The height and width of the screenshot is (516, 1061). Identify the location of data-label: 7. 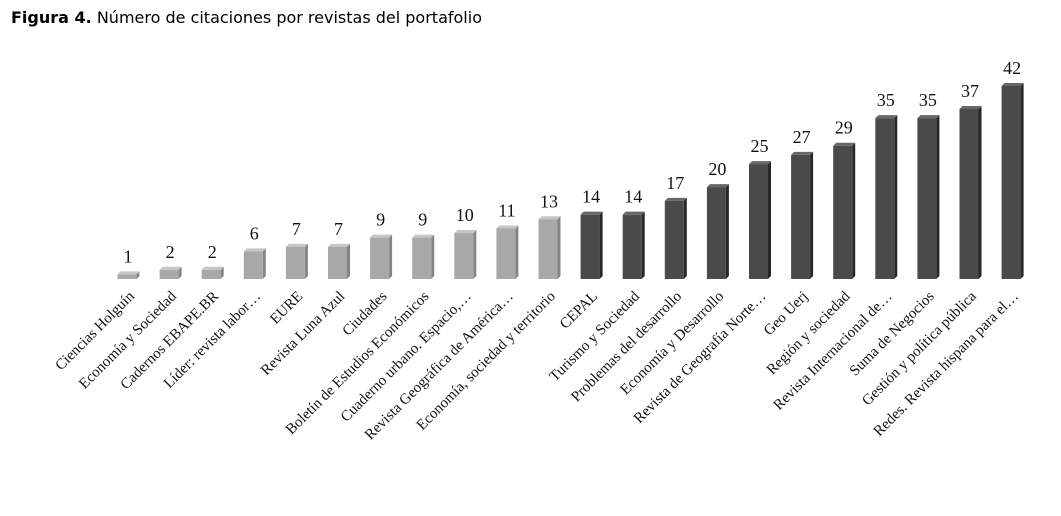
(338, 229).